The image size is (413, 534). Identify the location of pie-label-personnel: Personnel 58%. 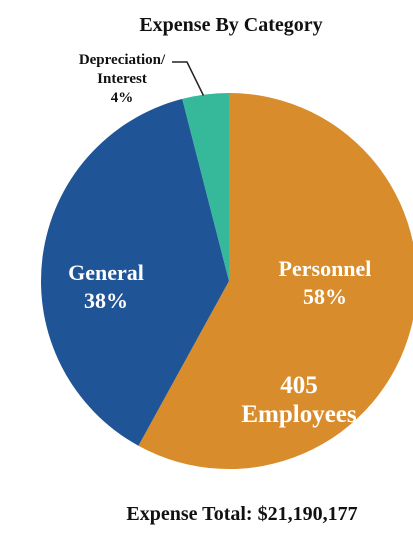
(325, 282).